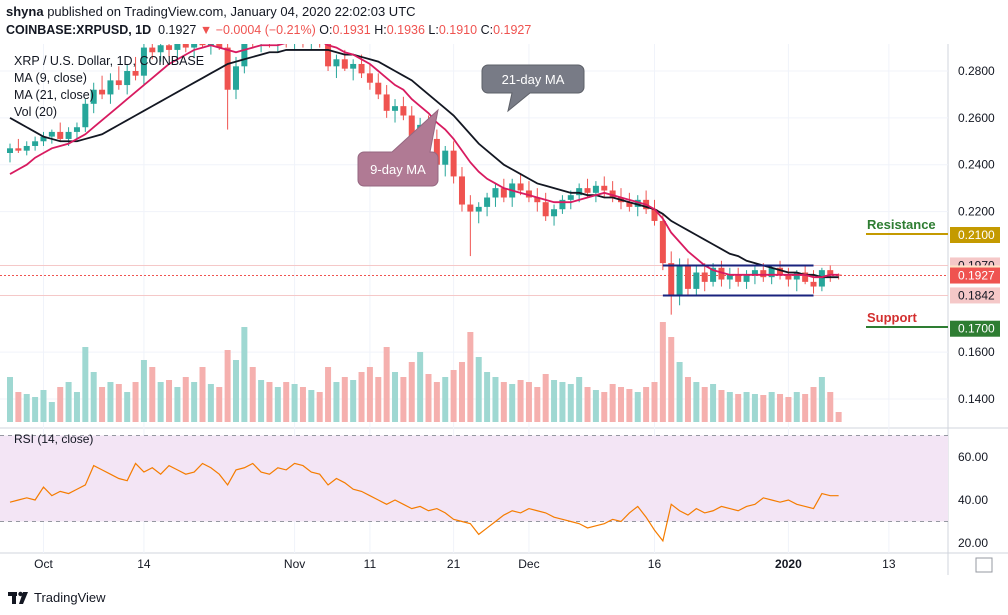 The image size is (1008, 615). Describe the element at coordinates (533, 79) in the screenshot. I see `ma21-callout-text: 21-day MA` at that location.